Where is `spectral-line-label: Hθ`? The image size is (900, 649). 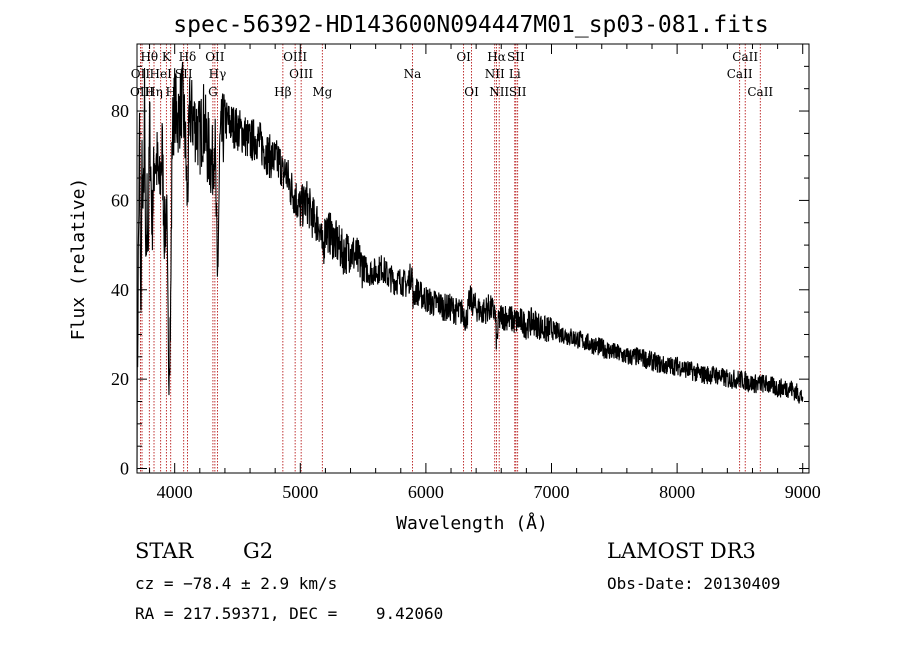
spectral-line-label: Hθ is located at coordinates (149, 57).